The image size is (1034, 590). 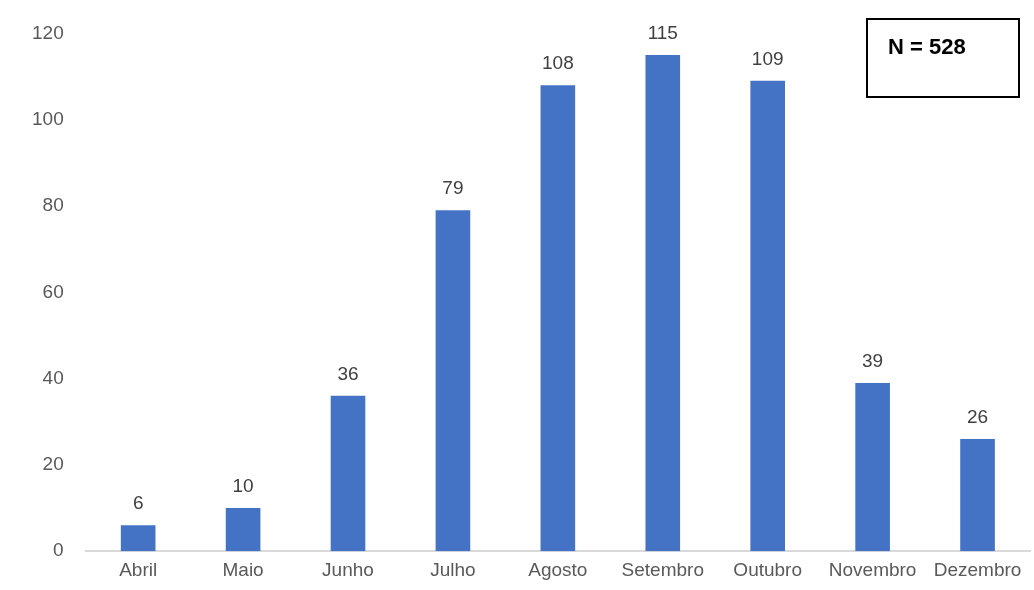 I want to click on x-tick-label: Novembro, so click(x=872, y=569).